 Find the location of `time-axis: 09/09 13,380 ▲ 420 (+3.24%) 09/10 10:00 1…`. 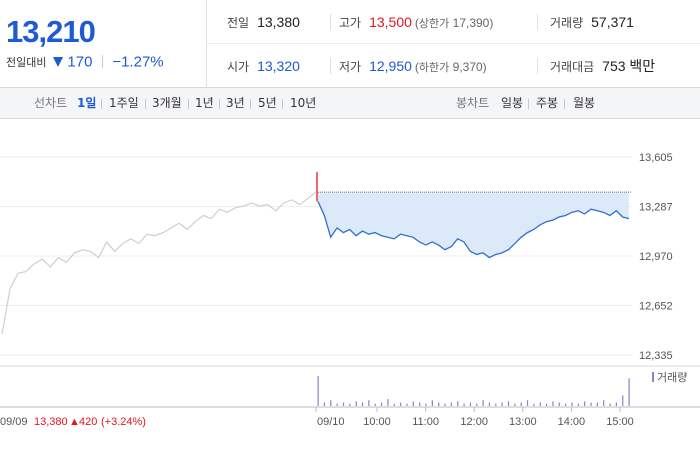

time-axis: 09/09 13,380 ▲ 420 (+3.24%) 09/10 10:00 1… is located at coordinates (317, 417).